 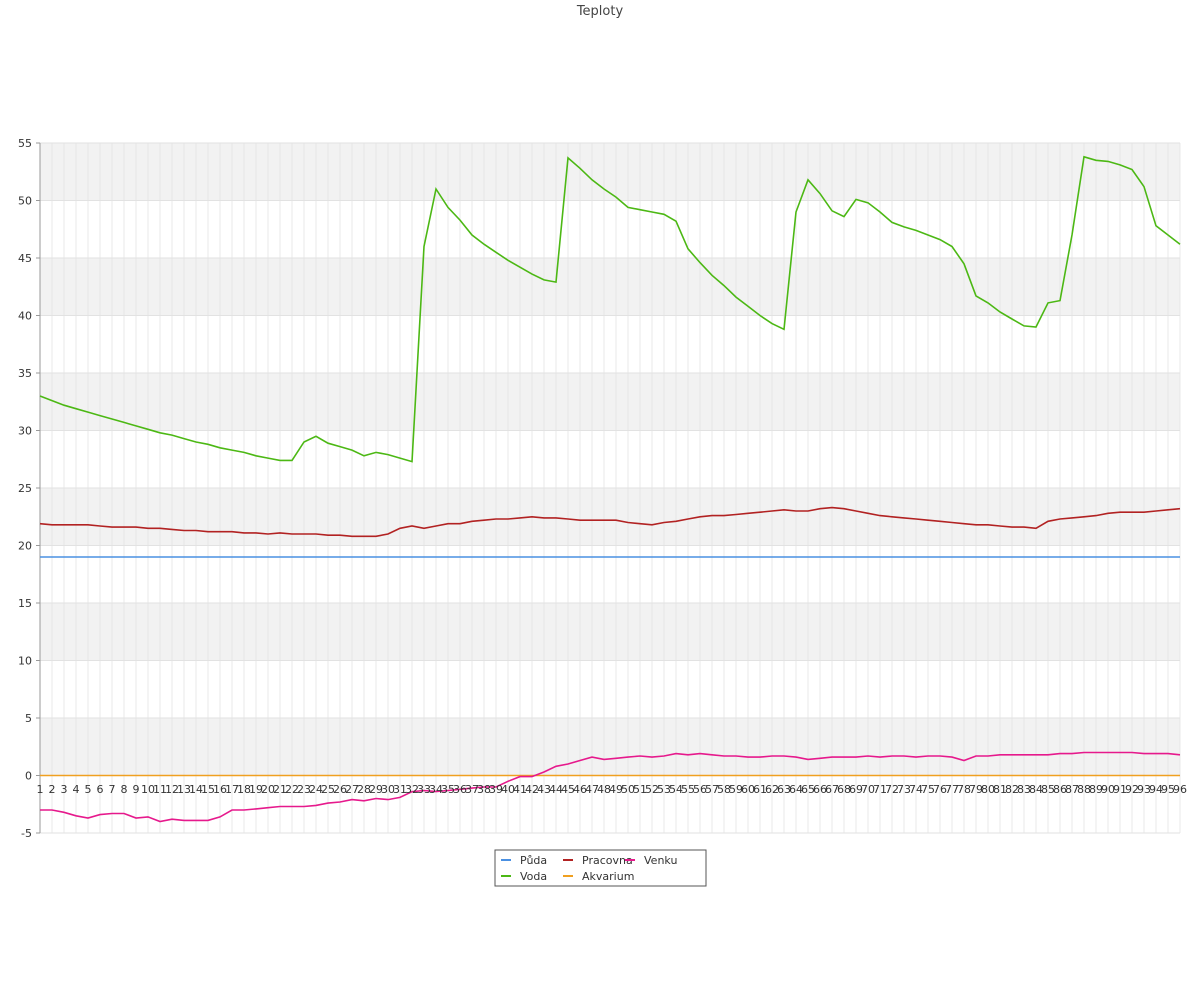 What do you see at coordinates (25, 431) in the screenshot?
I see `y-tick-label: 30` at bounding box center [25, 431].